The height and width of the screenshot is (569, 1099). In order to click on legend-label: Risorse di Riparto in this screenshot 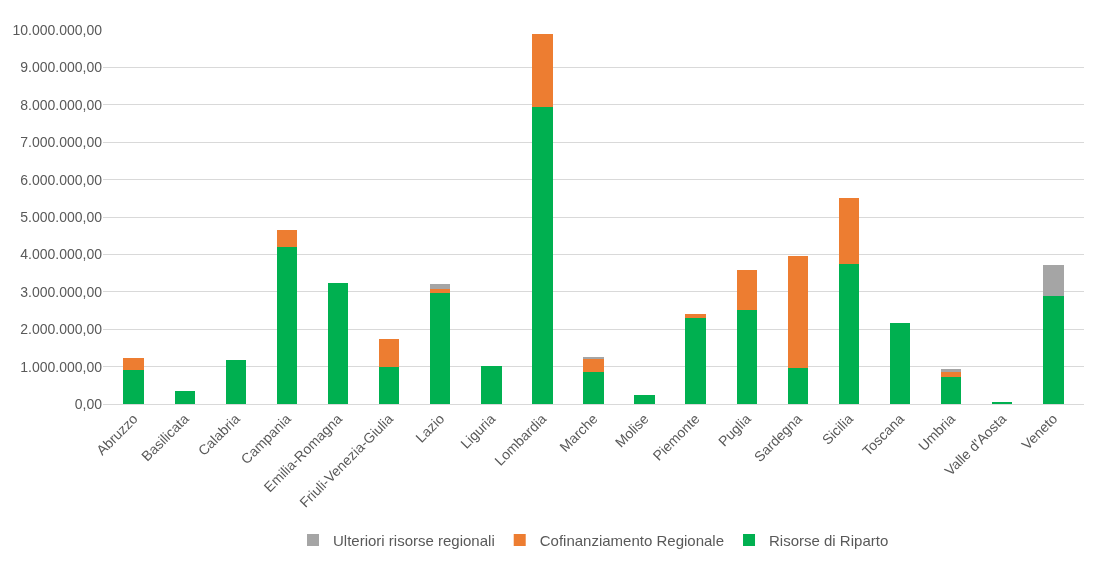, I will do `click(829, 540)`.